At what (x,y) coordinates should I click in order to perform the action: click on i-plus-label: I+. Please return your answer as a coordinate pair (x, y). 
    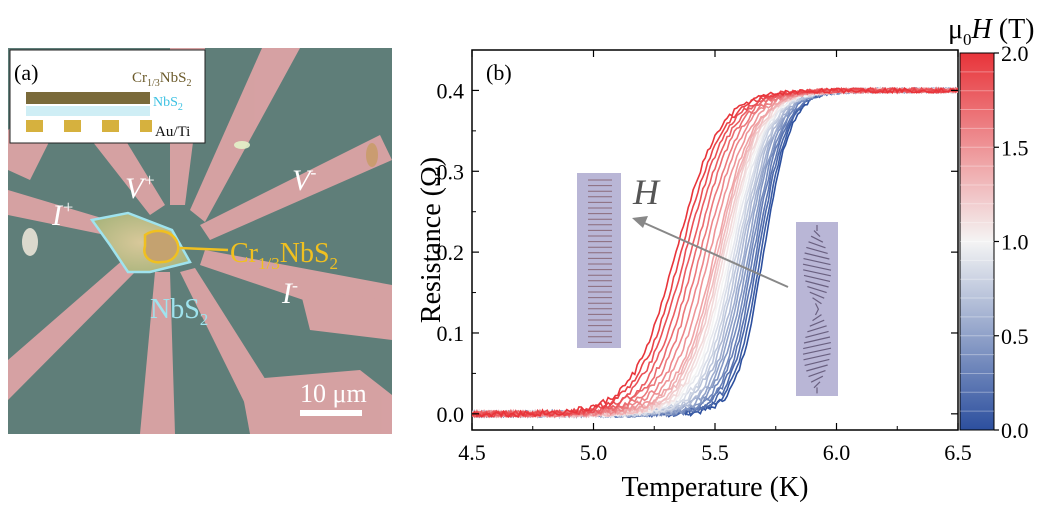
    Looking at the image, I should click on (62, 214).